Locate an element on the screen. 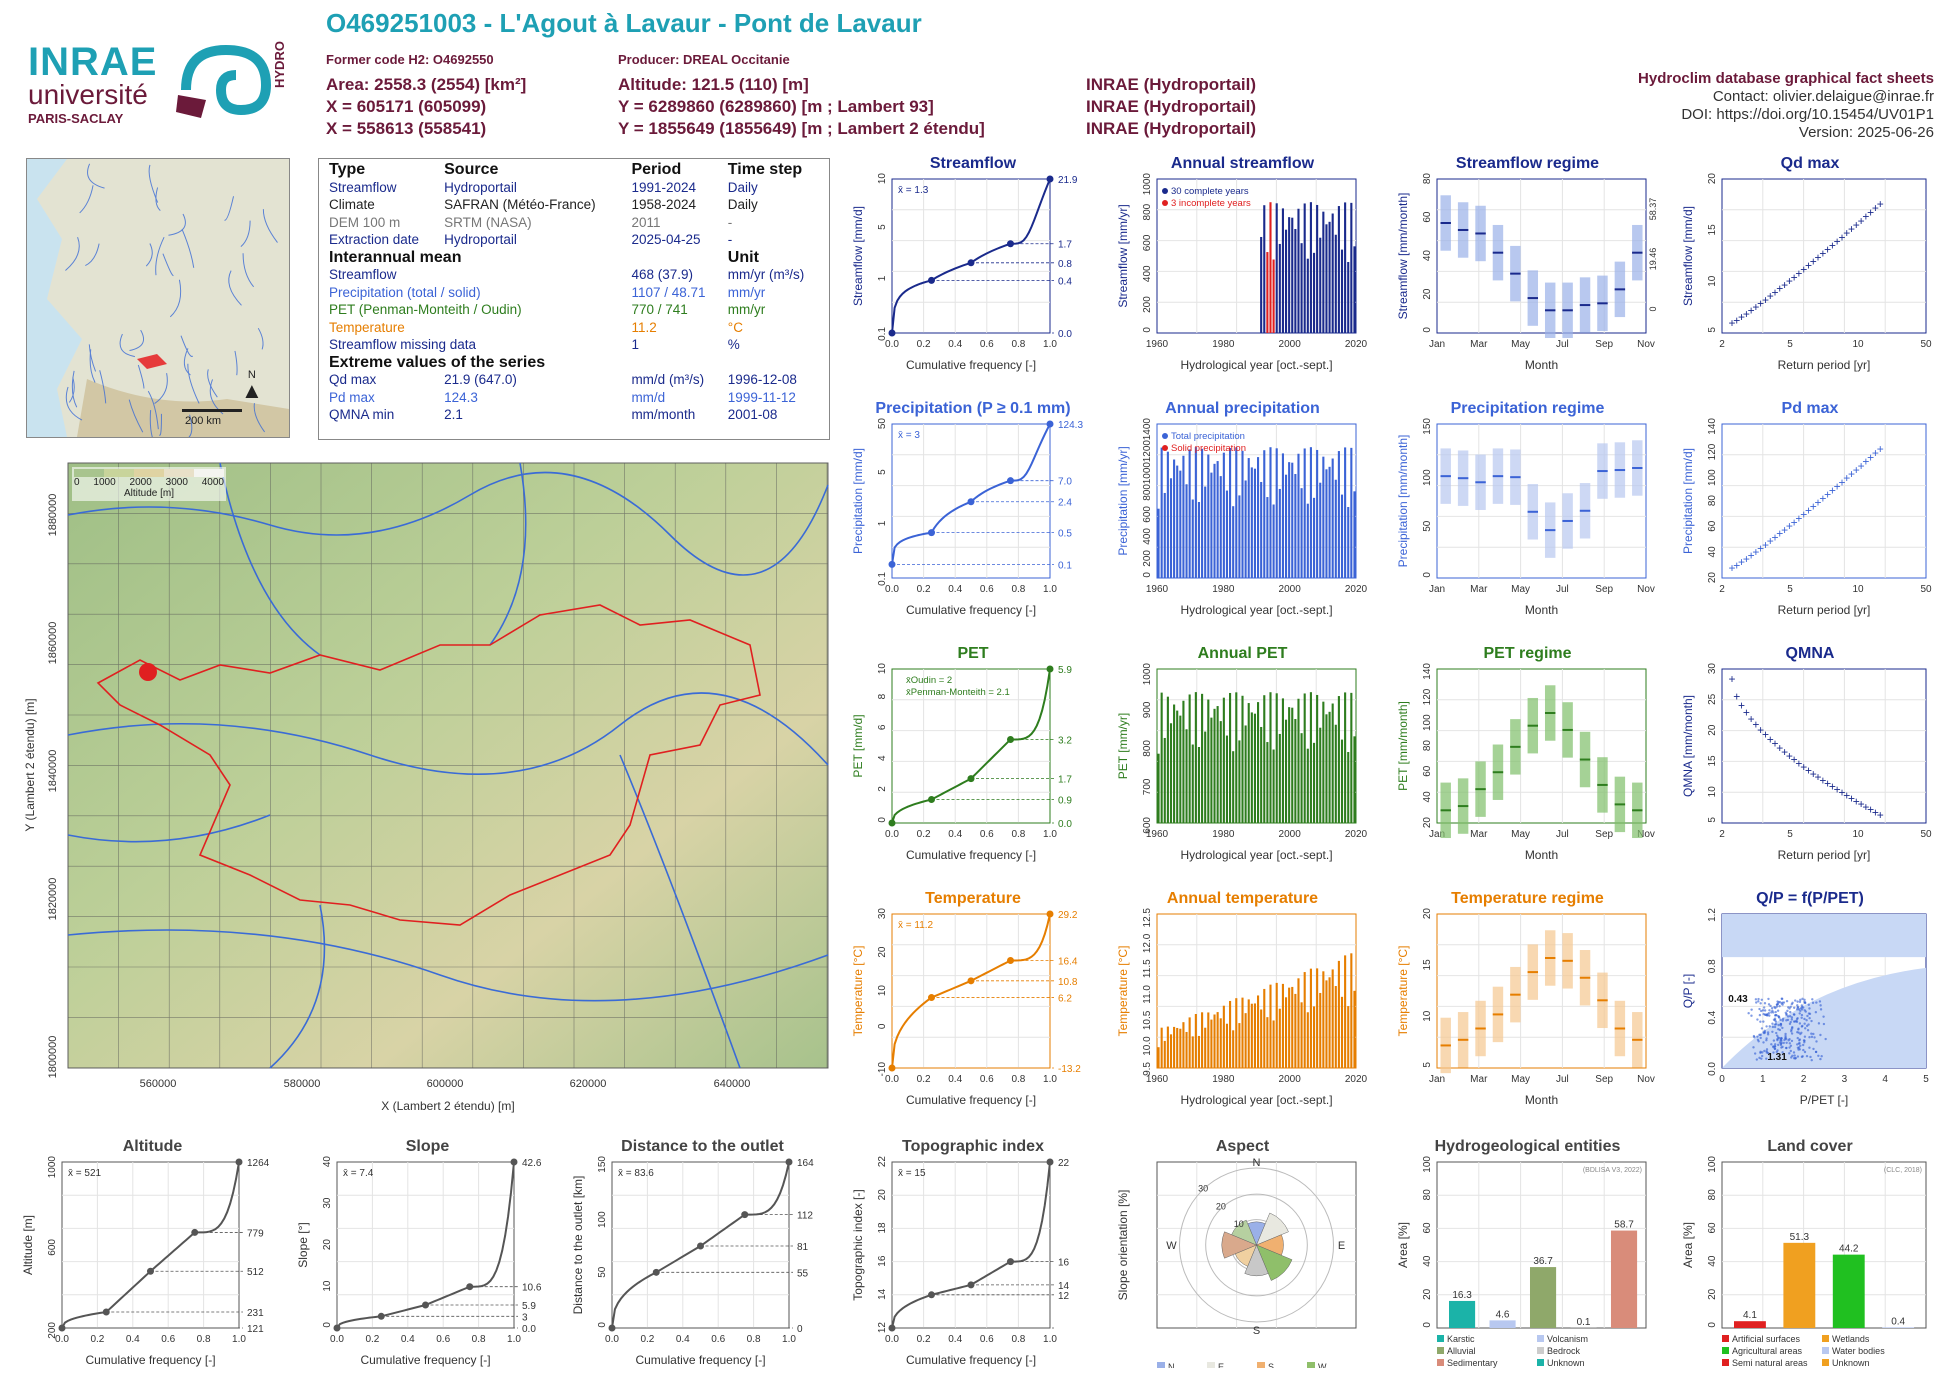 The height and width of the screenshot is (1386, 1960). cell: 124.3 is located at coordinates (533, 398).